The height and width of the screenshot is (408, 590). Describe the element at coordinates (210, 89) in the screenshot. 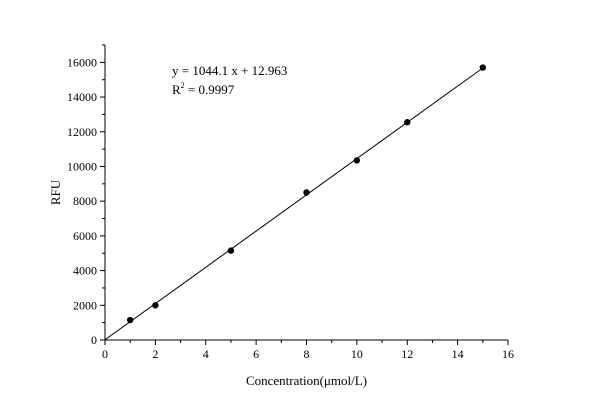

I see `r-squared-value: = 0.9997` at that location.